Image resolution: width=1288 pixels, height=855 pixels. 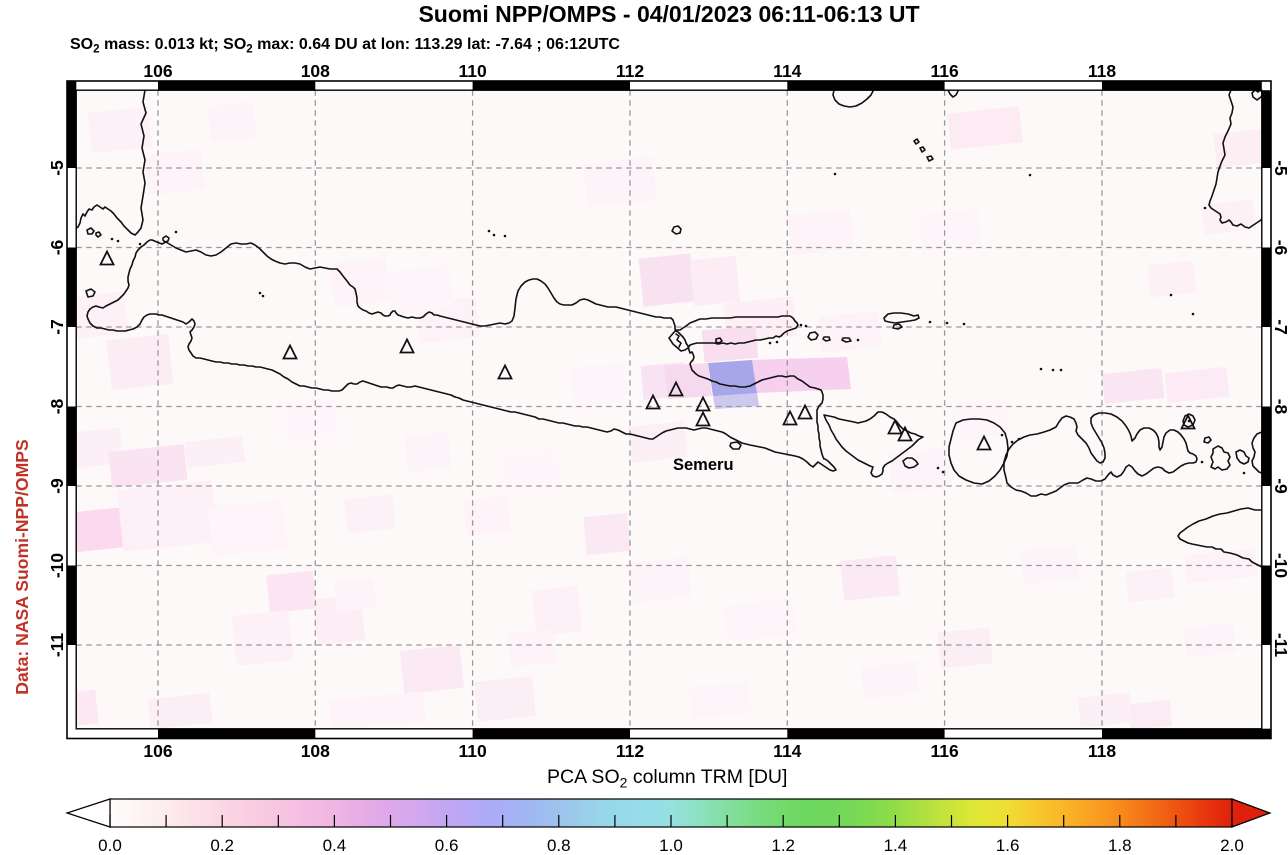 I want to click on svg-text: 0.2, so click(x=222, y=845).